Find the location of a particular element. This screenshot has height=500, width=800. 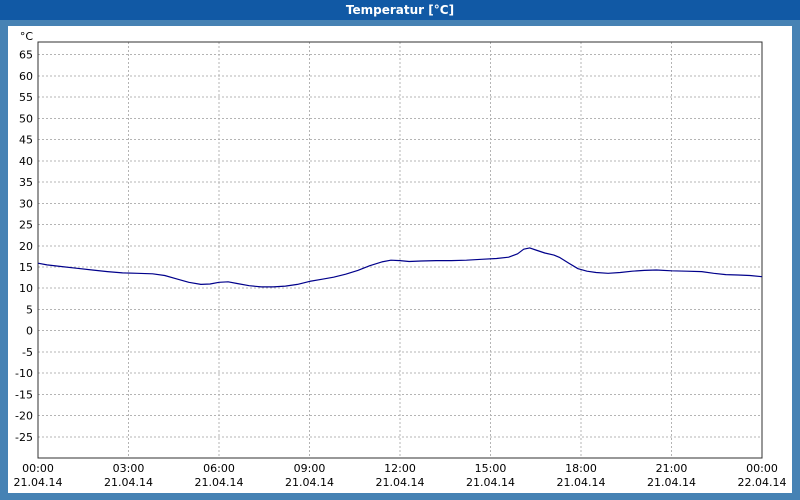

y-tick-label: 15 is located at coordinates (26, 267).